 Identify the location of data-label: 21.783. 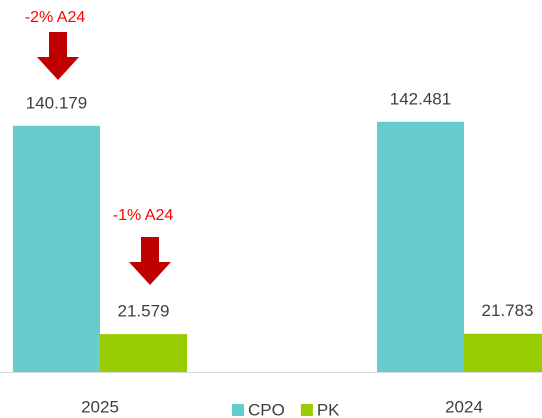
(508, 310).